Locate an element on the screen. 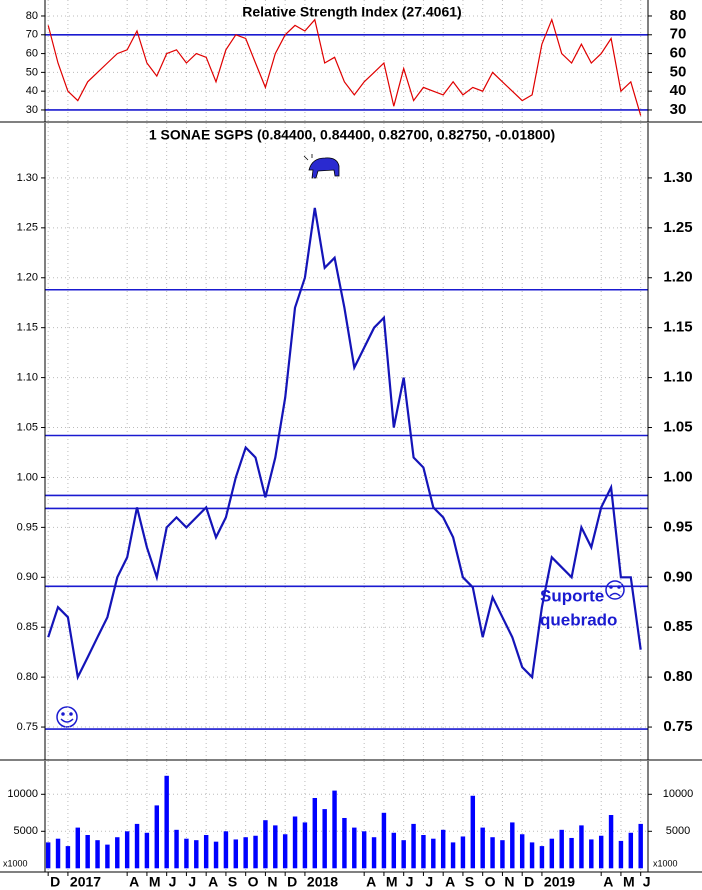 This screenshot has width=702, height=890. y-tick-label-right: 1.05 is located at coordinates (677, 426).